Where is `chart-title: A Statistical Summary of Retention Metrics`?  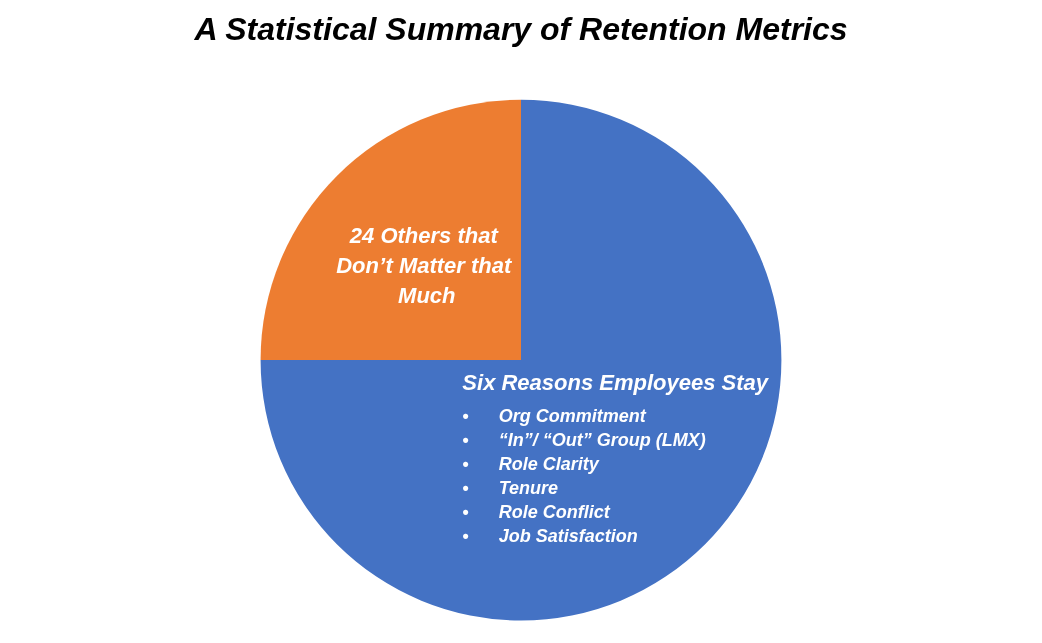
chart-title: A Statistical Summary of Retention Metrics is located at coordinates (520, 29).